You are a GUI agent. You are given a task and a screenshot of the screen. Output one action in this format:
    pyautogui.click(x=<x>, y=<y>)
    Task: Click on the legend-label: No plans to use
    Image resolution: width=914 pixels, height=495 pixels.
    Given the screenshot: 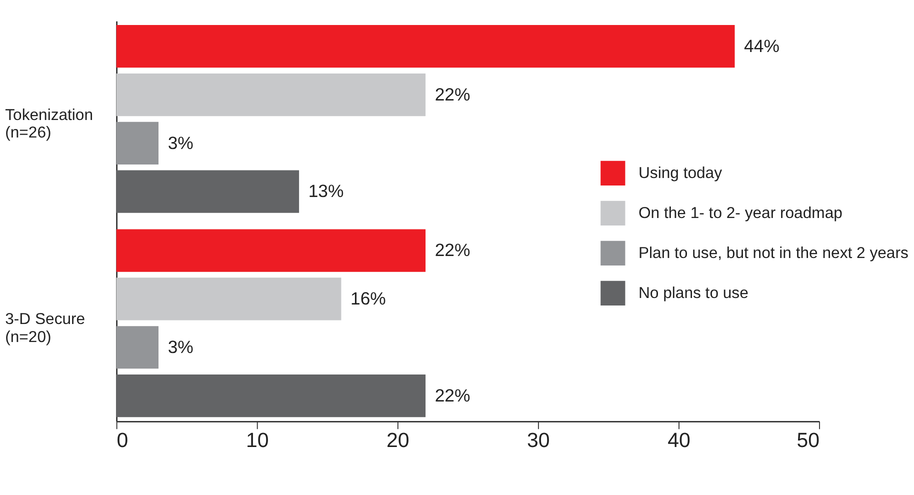 What is the action you would take?
    pyautogui.click(x=693, y=293)
    